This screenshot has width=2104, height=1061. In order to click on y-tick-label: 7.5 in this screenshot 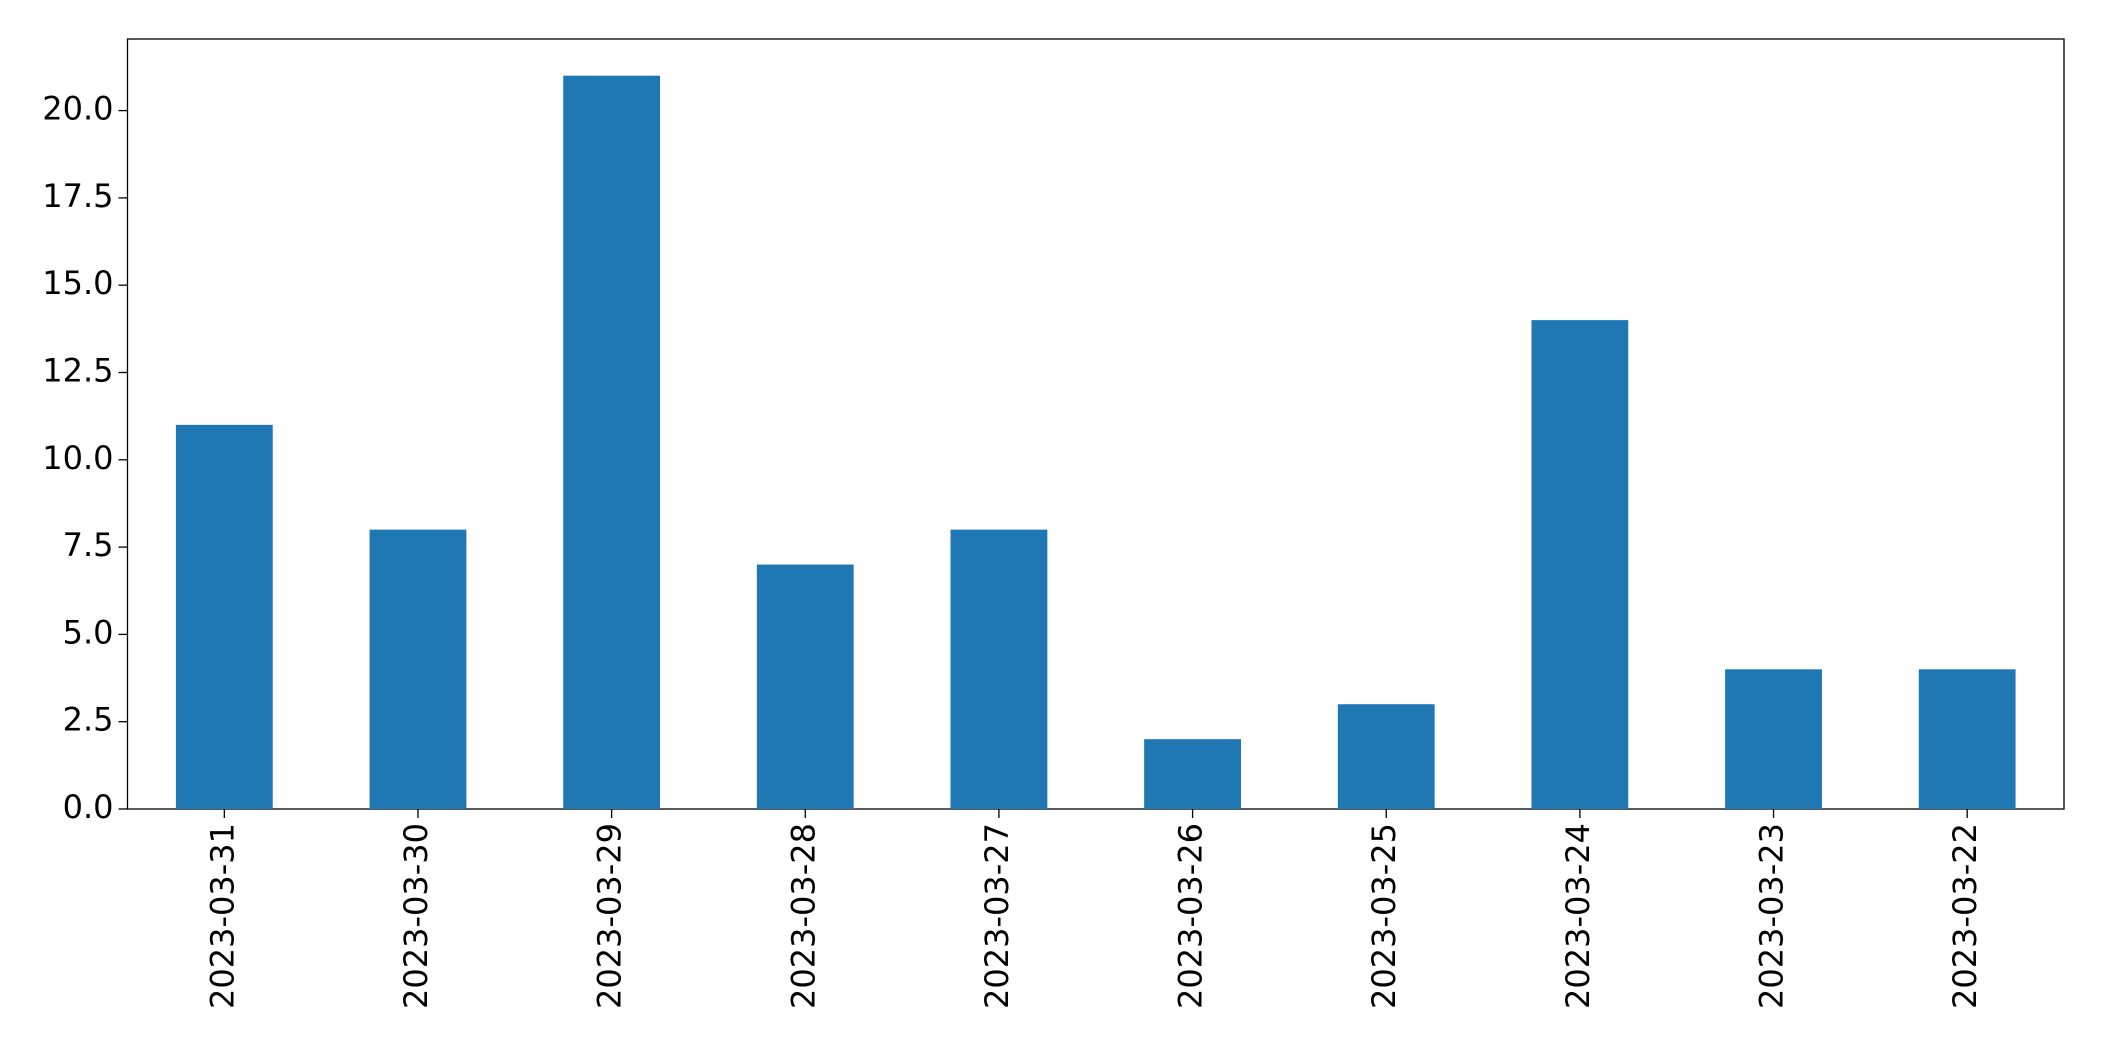, I will do `click(88, 545)`.